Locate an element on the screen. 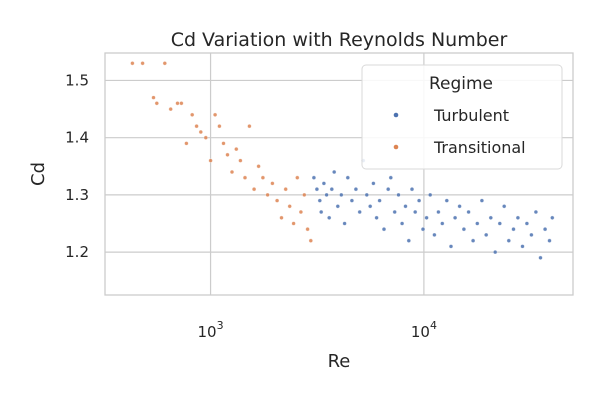 This screenshot has width=600, height=400. x-axis-label: Re is located at coordinates (339, 361).